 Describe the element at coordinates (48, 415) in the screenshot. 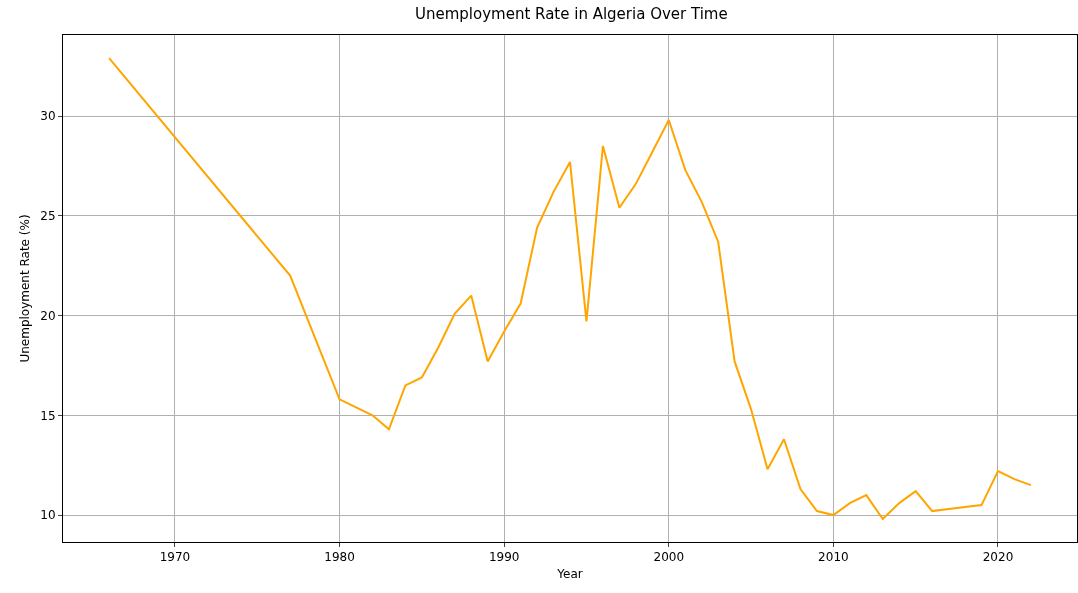

I see `y-tick-label: 15` at that location.